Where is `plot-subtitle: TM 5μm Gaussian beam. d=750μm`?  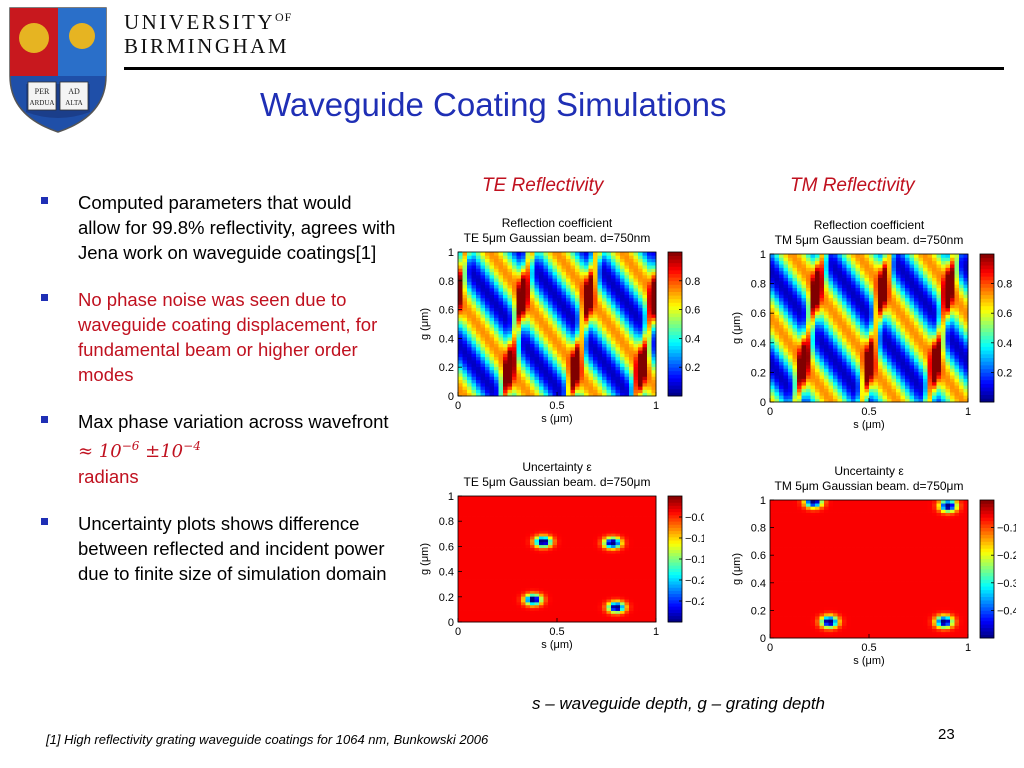
plot-subtitle: TM 5μm Gaussian beam. d=750μm is located at coordinates (869, 486).